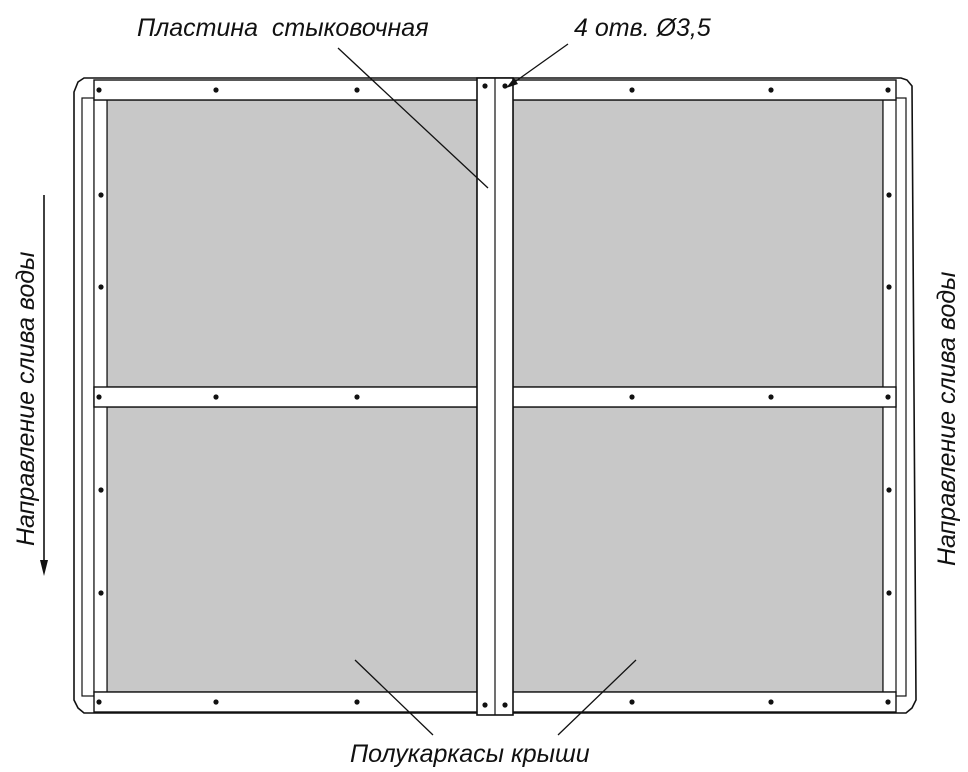 This screenshot has height=772, width=968. Describe the element at coordinates (88, 397) in the screenshot. I see `left-flange-rail` at that location.